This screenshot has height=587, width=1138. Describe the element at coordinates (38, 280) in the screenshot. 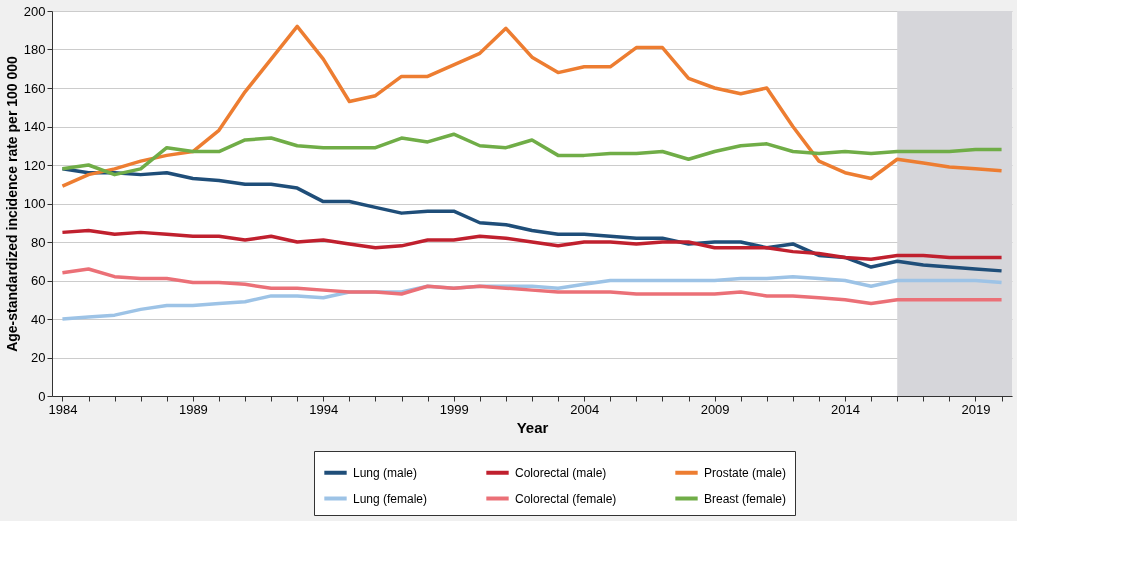

I see `y-tick-label: 60` at that location.